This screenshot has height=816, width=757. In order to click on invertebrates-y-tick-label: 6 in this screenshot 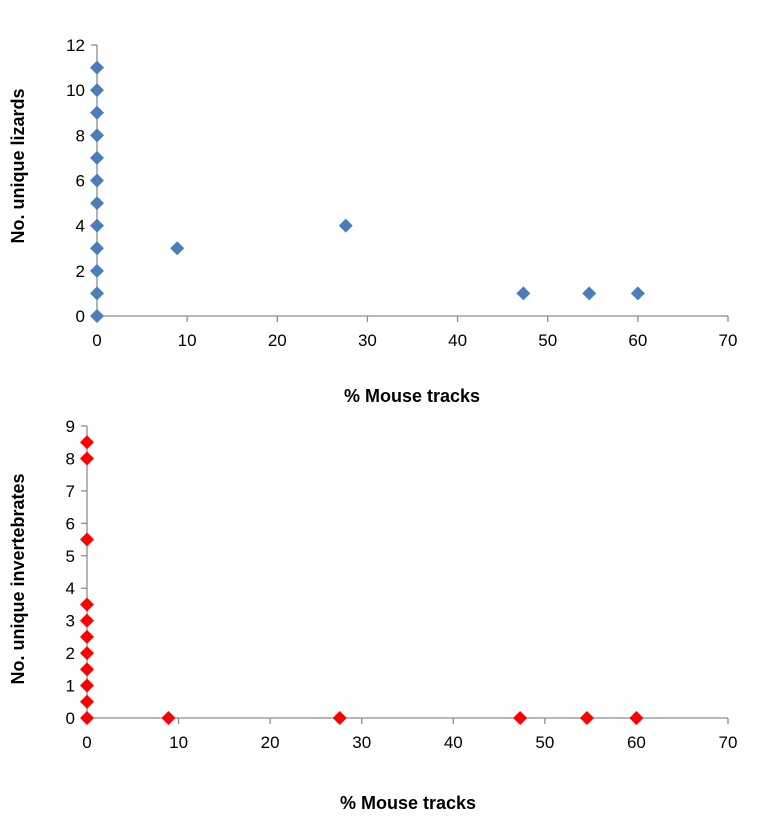, I will do `click(70, 523)`.